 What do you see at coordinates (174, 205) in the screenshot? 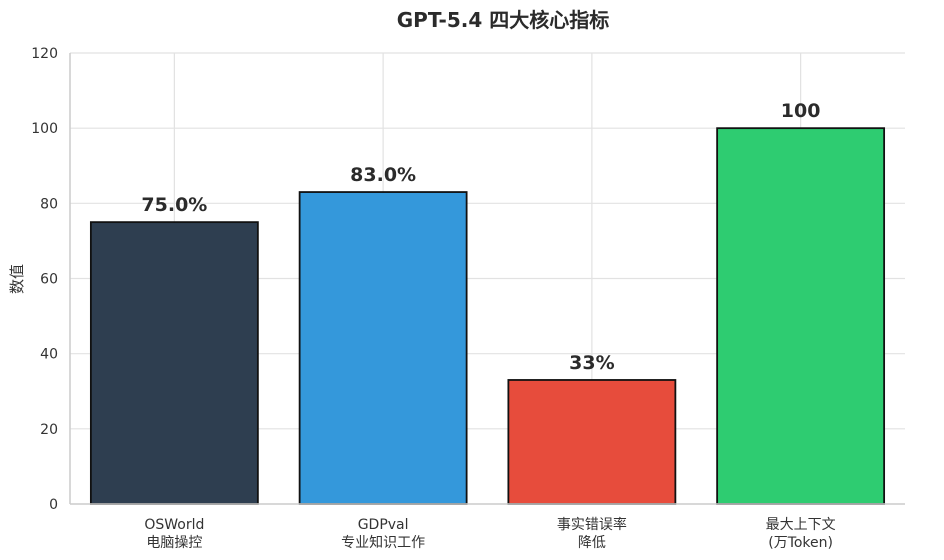
I see `bar-value-label: 75.0%` at bounding box center [174, 205].